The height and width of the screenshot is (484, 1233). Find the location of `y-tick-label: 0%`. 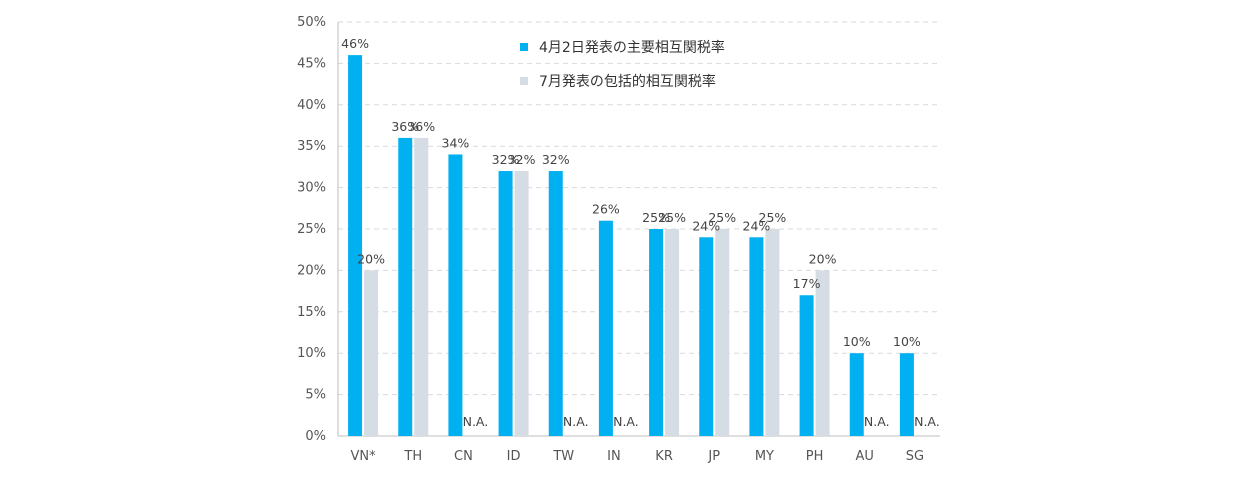

y-tick-label: 0% is located at coordinates (315, 436).